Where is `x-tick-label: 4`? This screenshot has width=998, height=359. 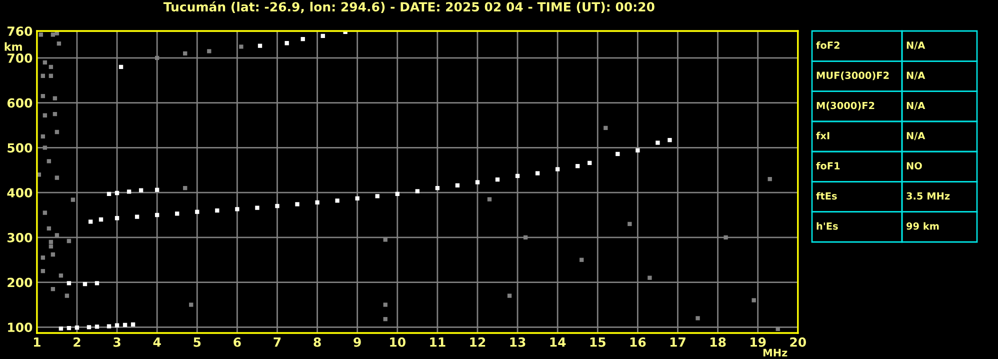
x-tick-label: 4 is located at coordinates (157, 342).